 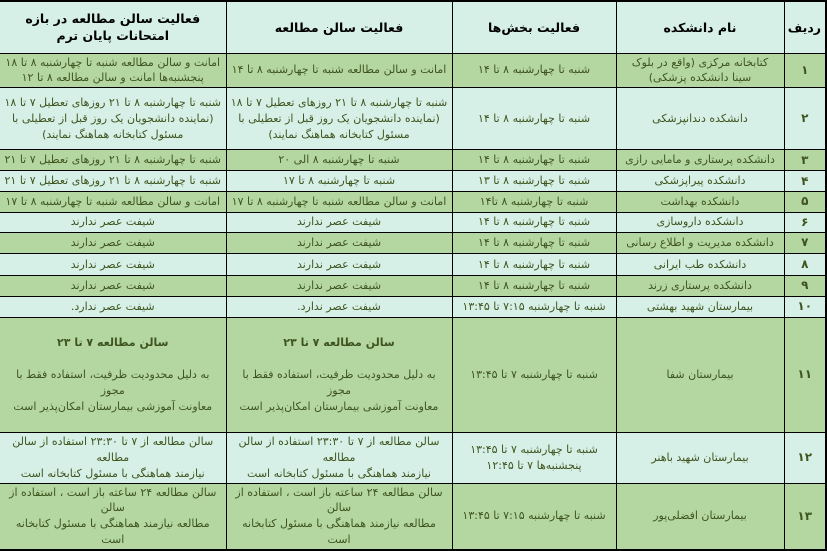 I want to click on cell-study-hall-hours: شنبه تا چهارشنبه ۸ تا ۱۷, so click(x=339, y=181).